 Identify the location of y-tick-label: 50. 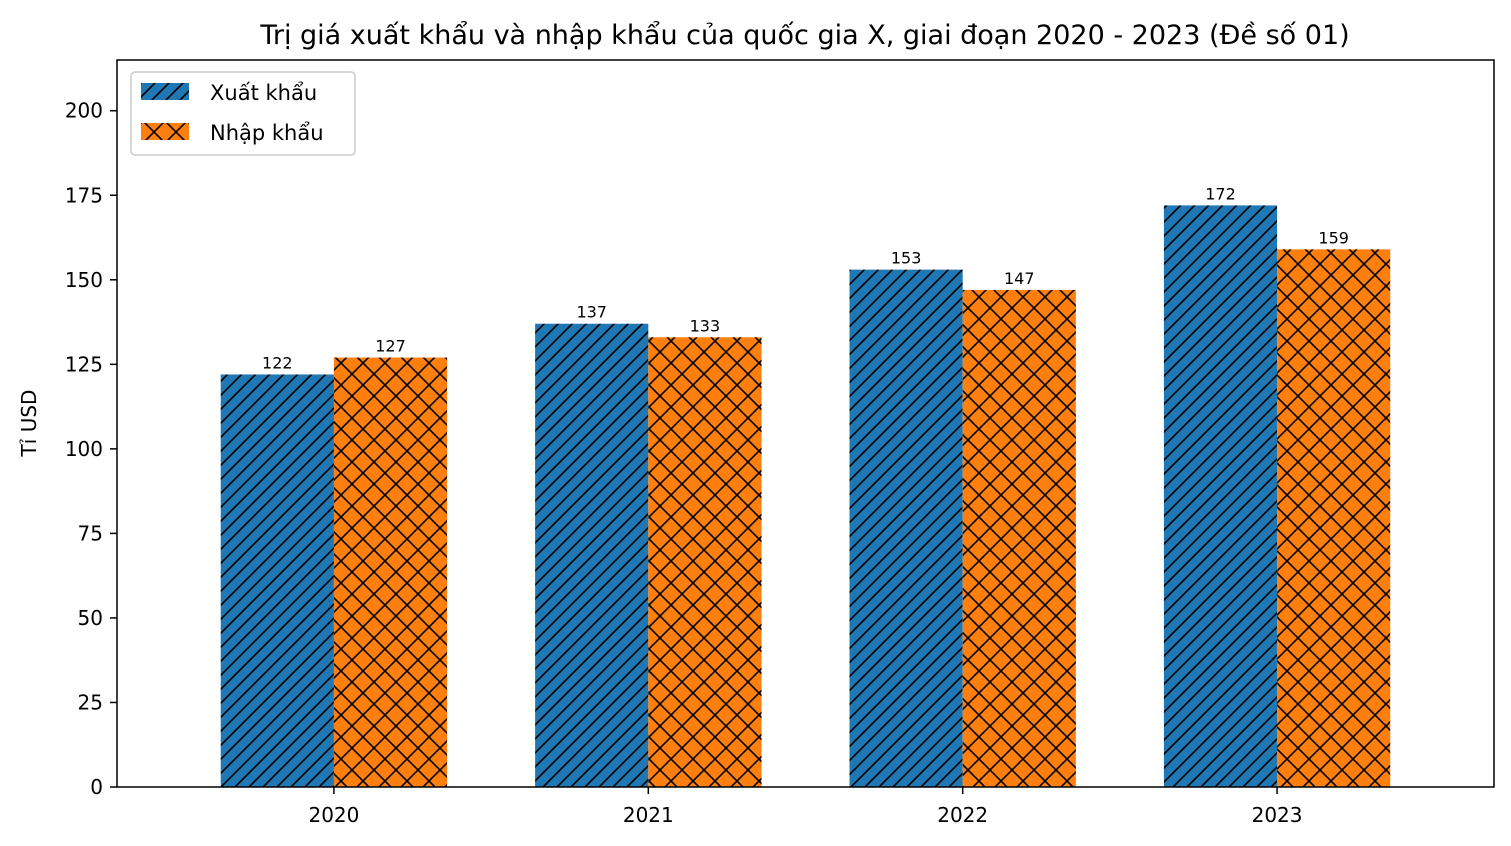
(90, 618).